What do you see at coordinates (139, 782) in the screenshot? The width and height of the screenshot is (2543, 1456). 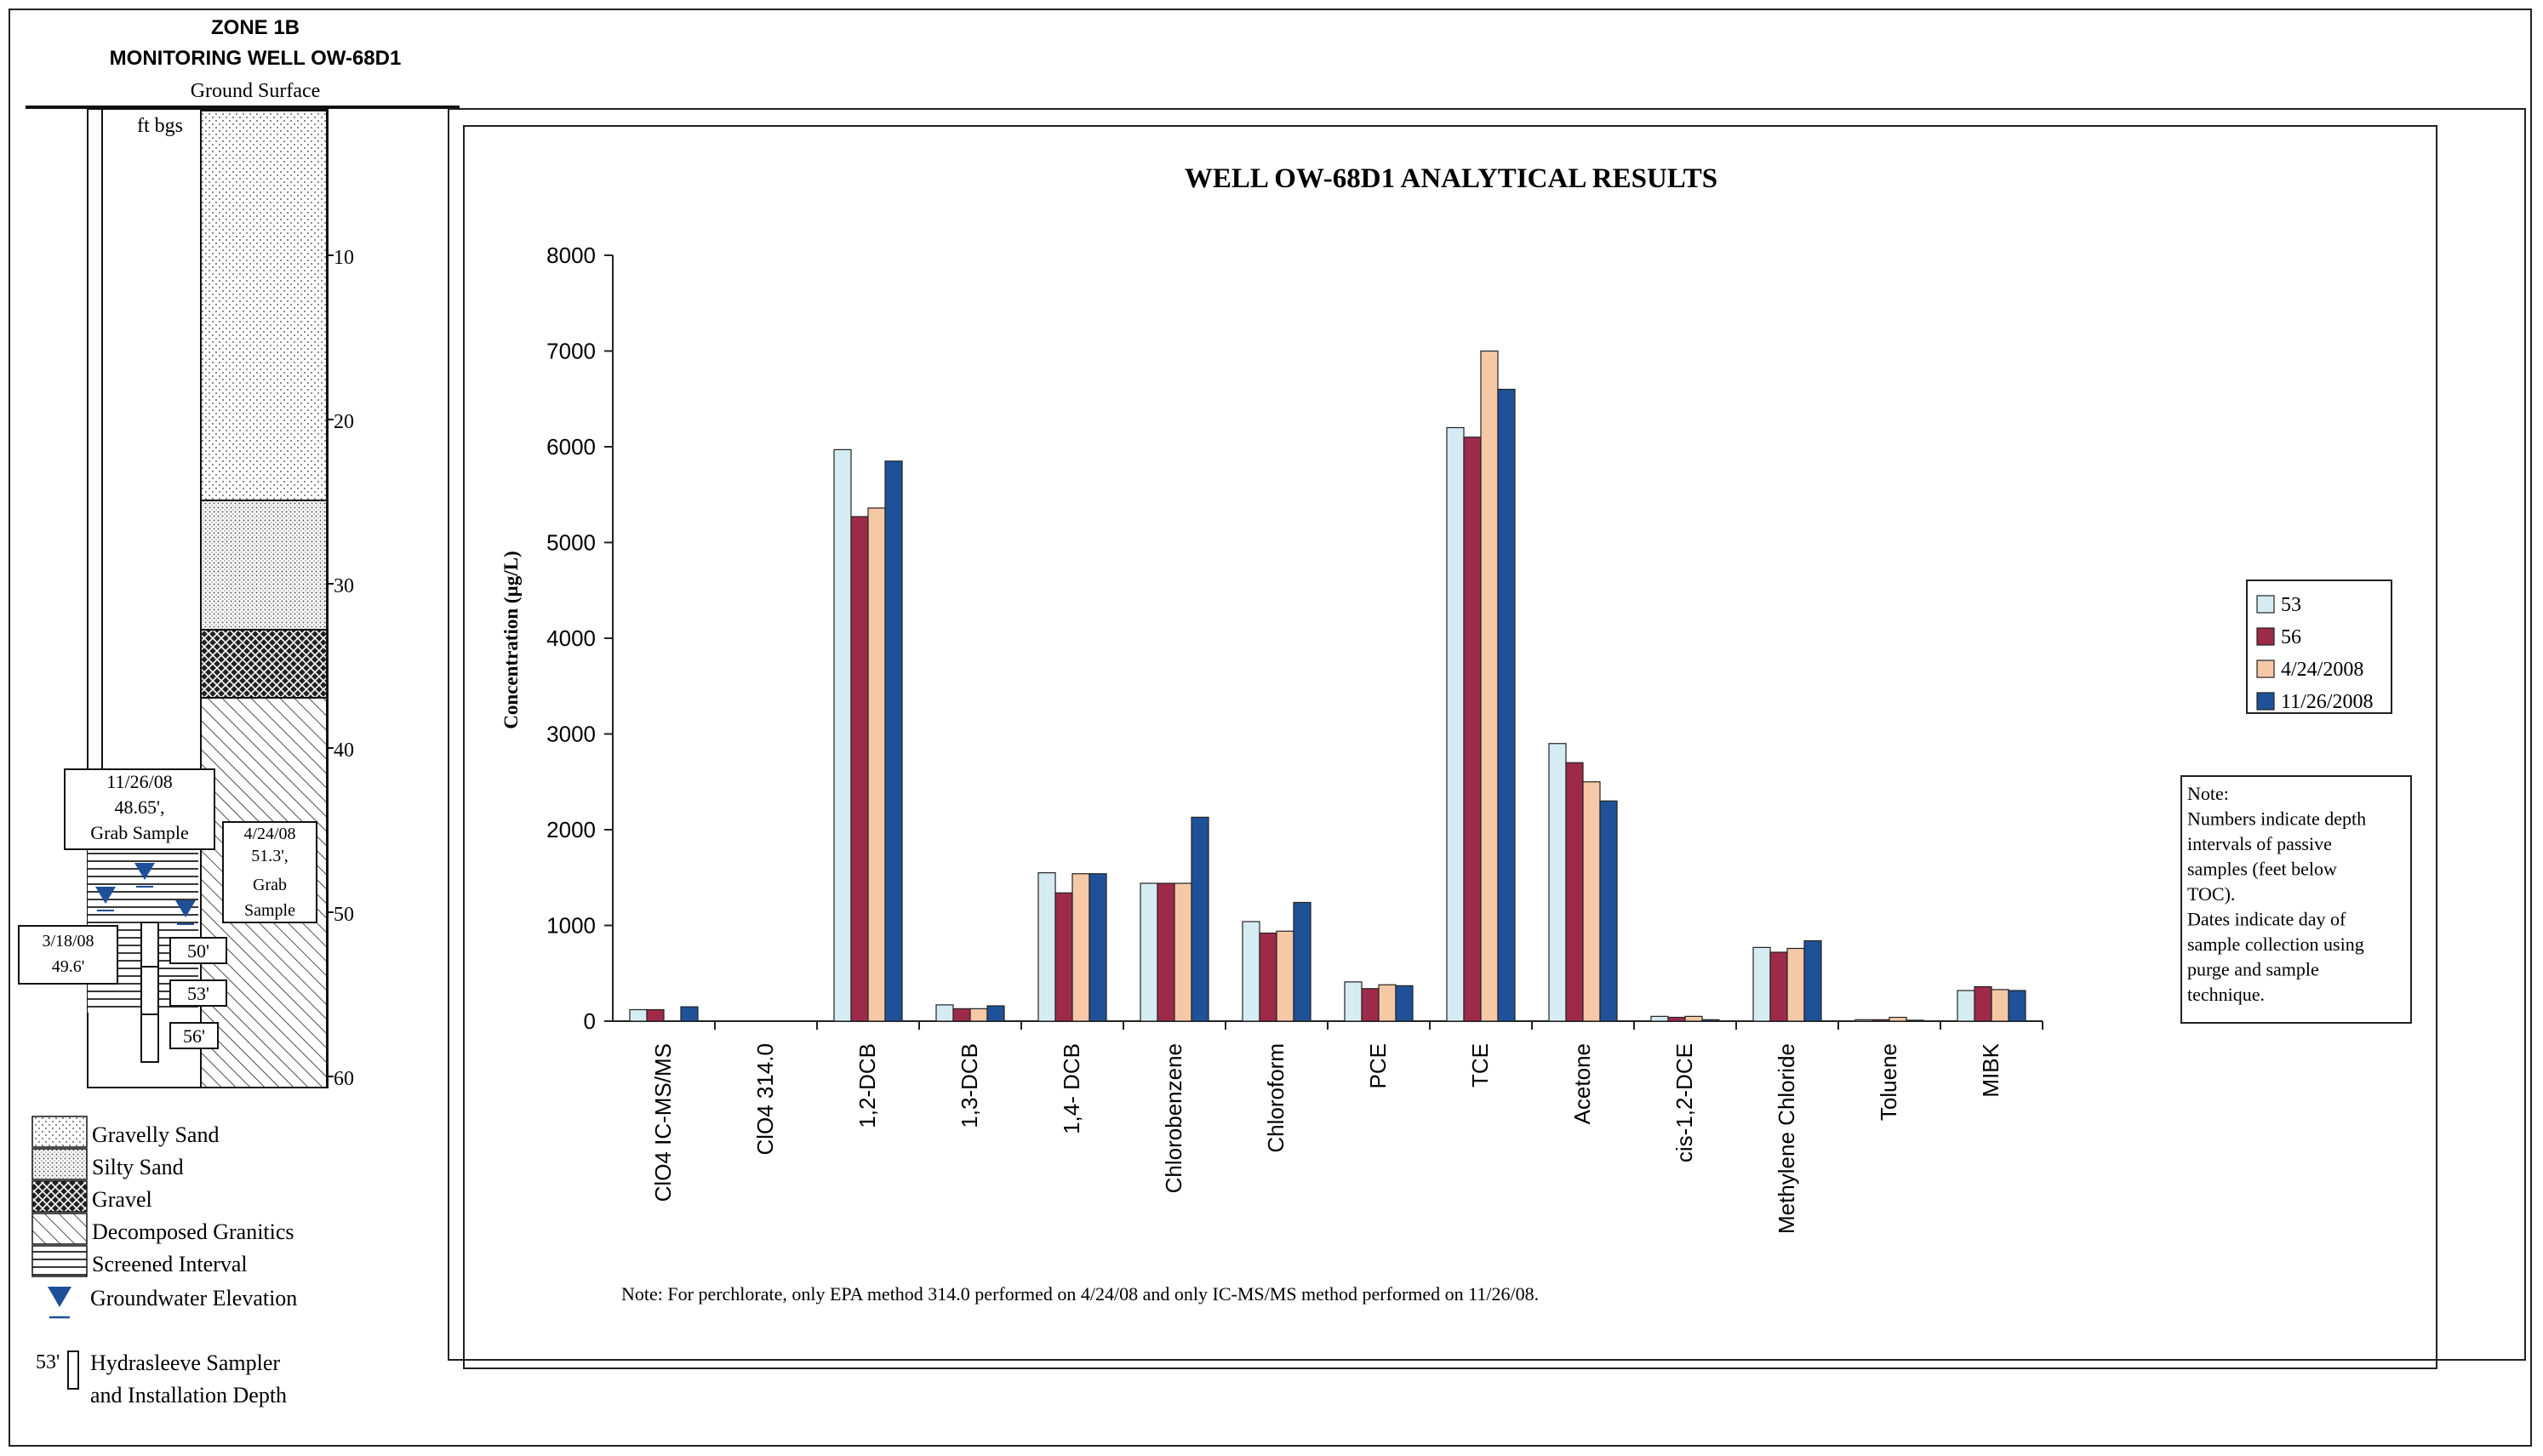 I see `callout-nov-date: 11/26/08` at bounding box center [139, 782].